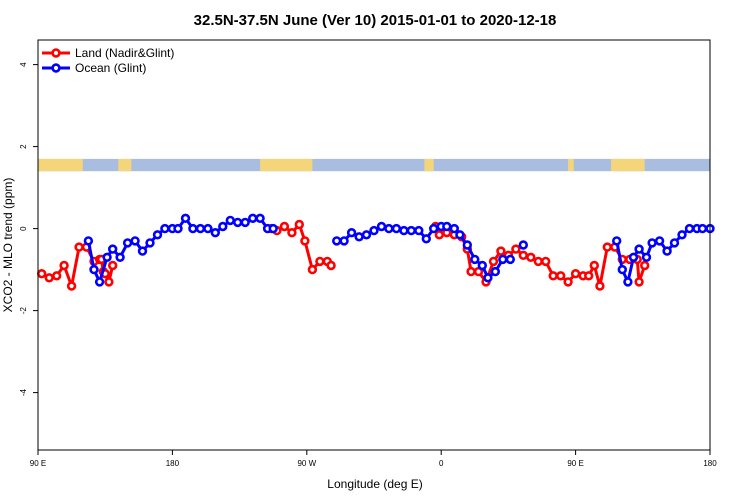 This screenshot has width=750, height=500. I want to click on x-tick-label: 0, so click(441, 463).